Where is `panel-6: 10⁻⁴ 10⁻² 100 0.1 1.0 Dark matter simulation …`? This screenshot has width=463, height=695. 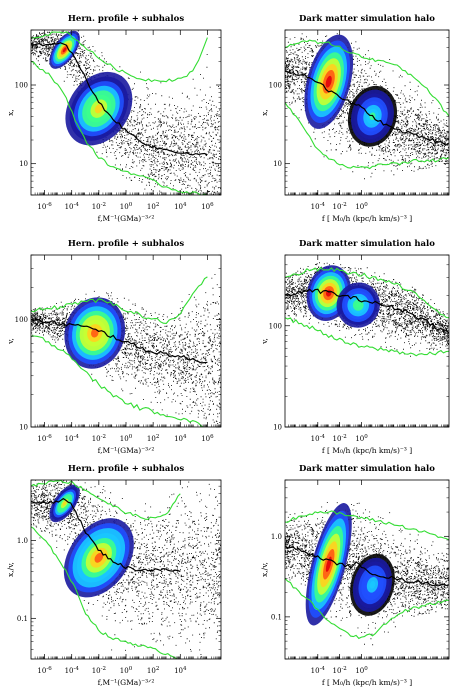 panel-6: 10⁻⁴ 10⁻² 100 0.1 1.0 Dark matter simulation … is located at coordinates (355, 575).